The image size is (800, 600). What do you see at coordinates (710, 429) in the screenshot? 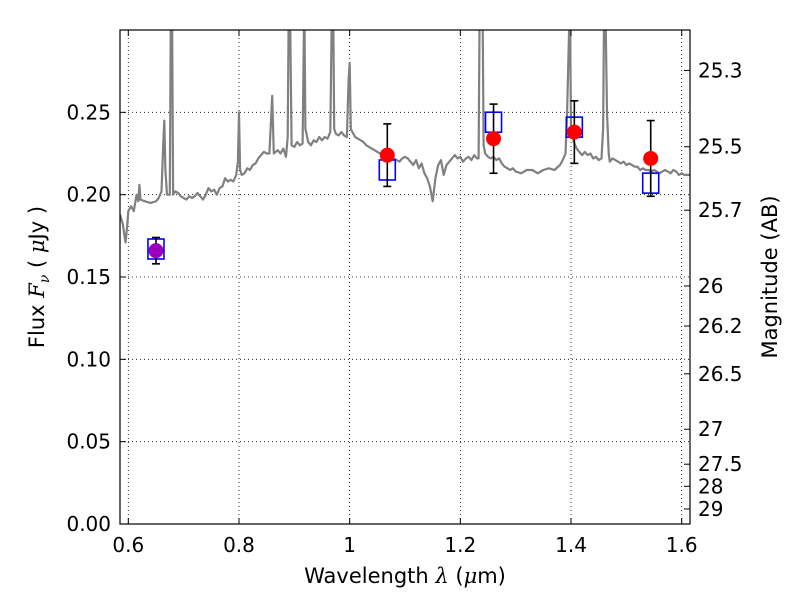
I see `mag-tick-label: 27` at bounding box center [710, 429].